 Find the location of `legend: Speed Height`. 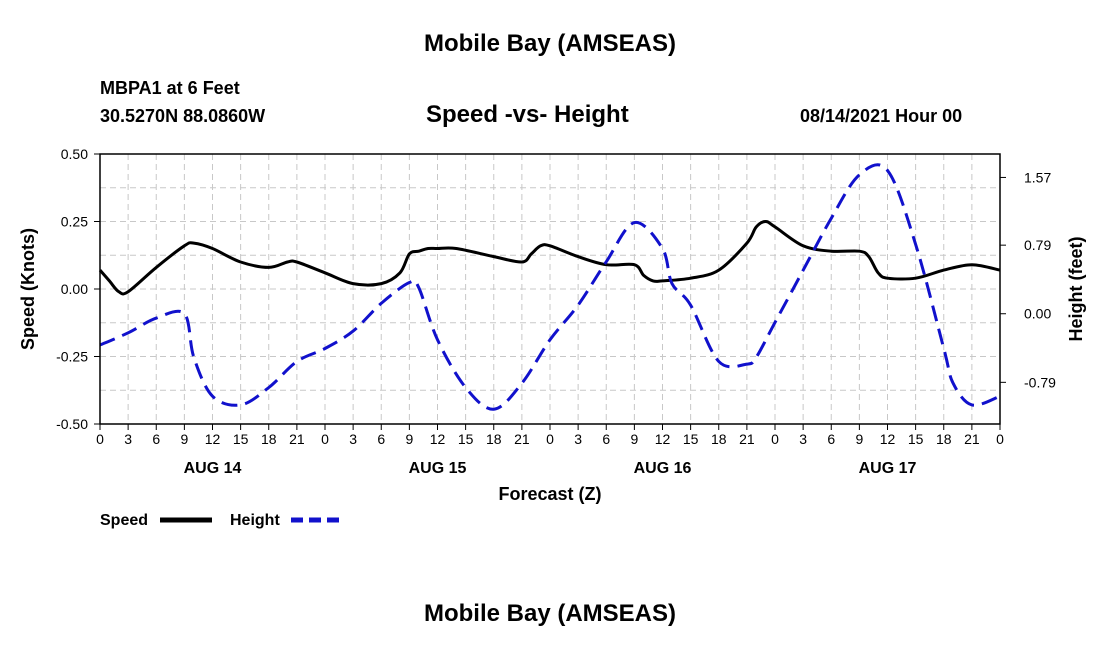

legend: Speed Height is located at coordinates (221, 520).